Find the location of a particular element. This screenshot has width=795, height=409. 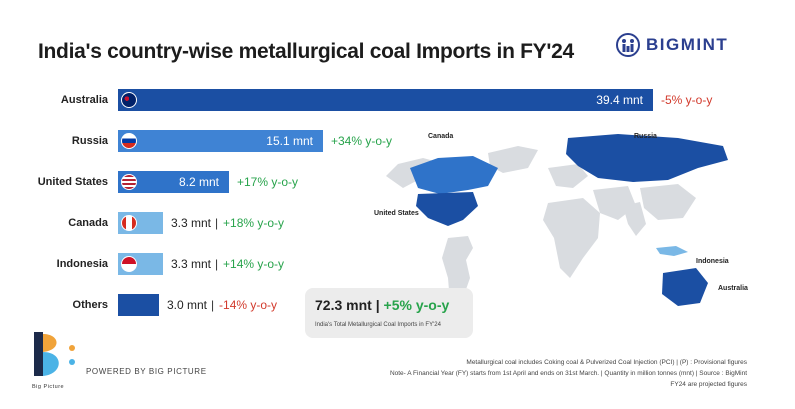

bar-row: Indonesia 3.3 mnt | +14% y-o-y is located at coordinates (397, 264).